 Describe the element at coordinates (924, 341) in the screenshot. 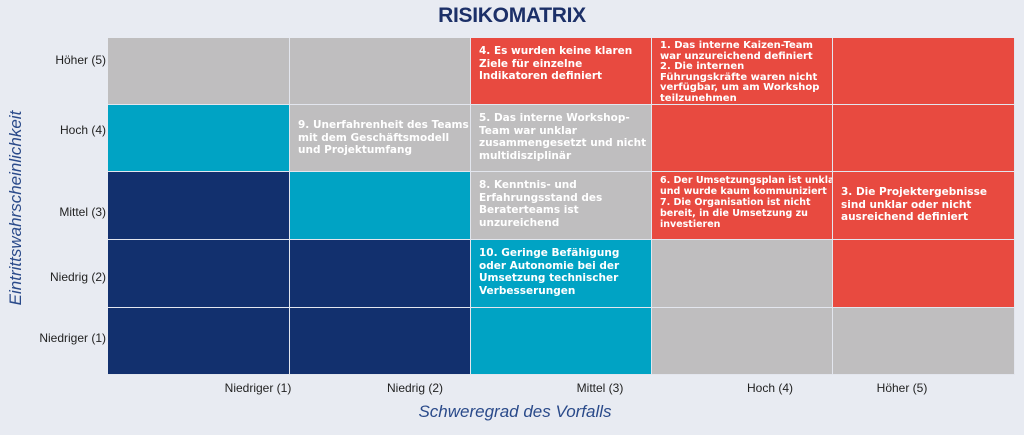

I see `cell-r1-c5` at that location.